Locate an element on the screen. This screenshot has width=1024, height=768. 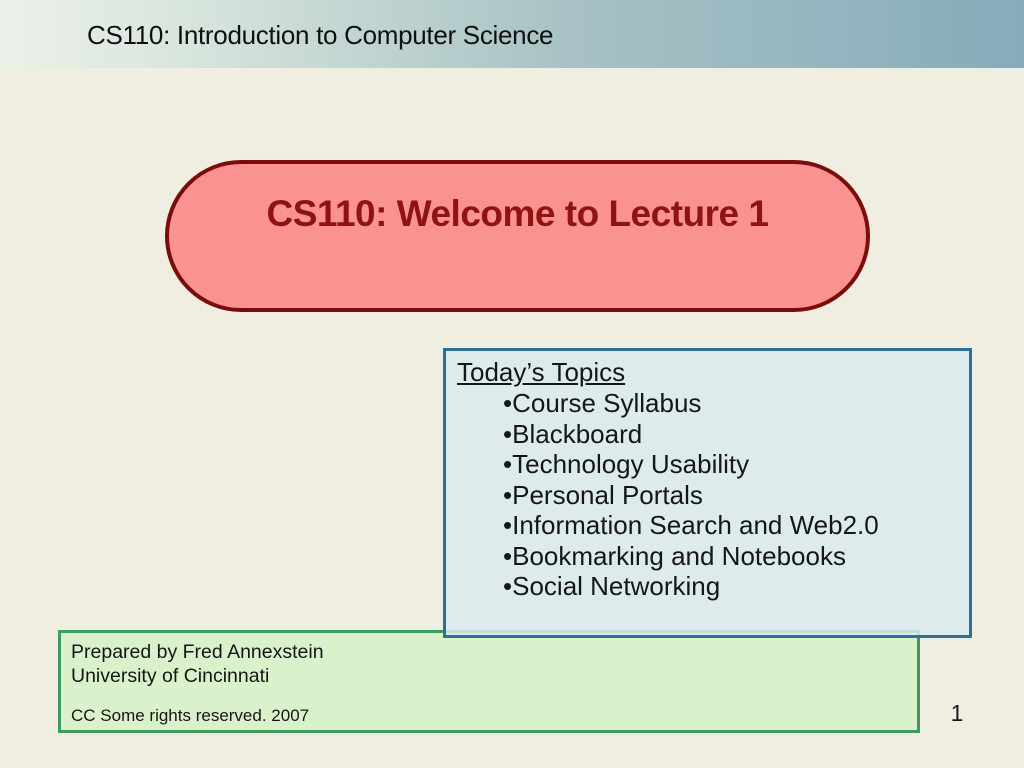
topic-item-label: Social Networking is located at coordinates (616, 586).